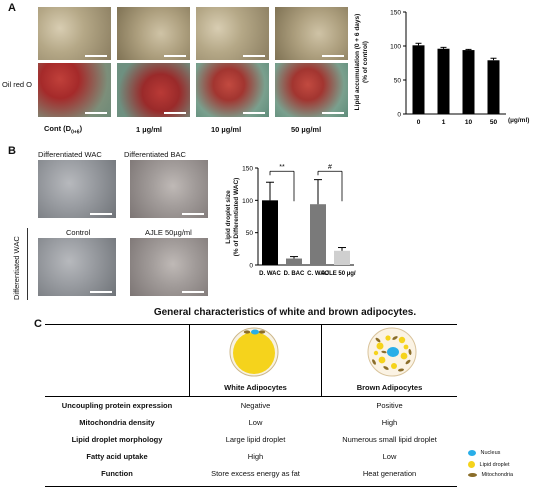  I want to click on micrograph-a-10-orr, so click(232, 90).